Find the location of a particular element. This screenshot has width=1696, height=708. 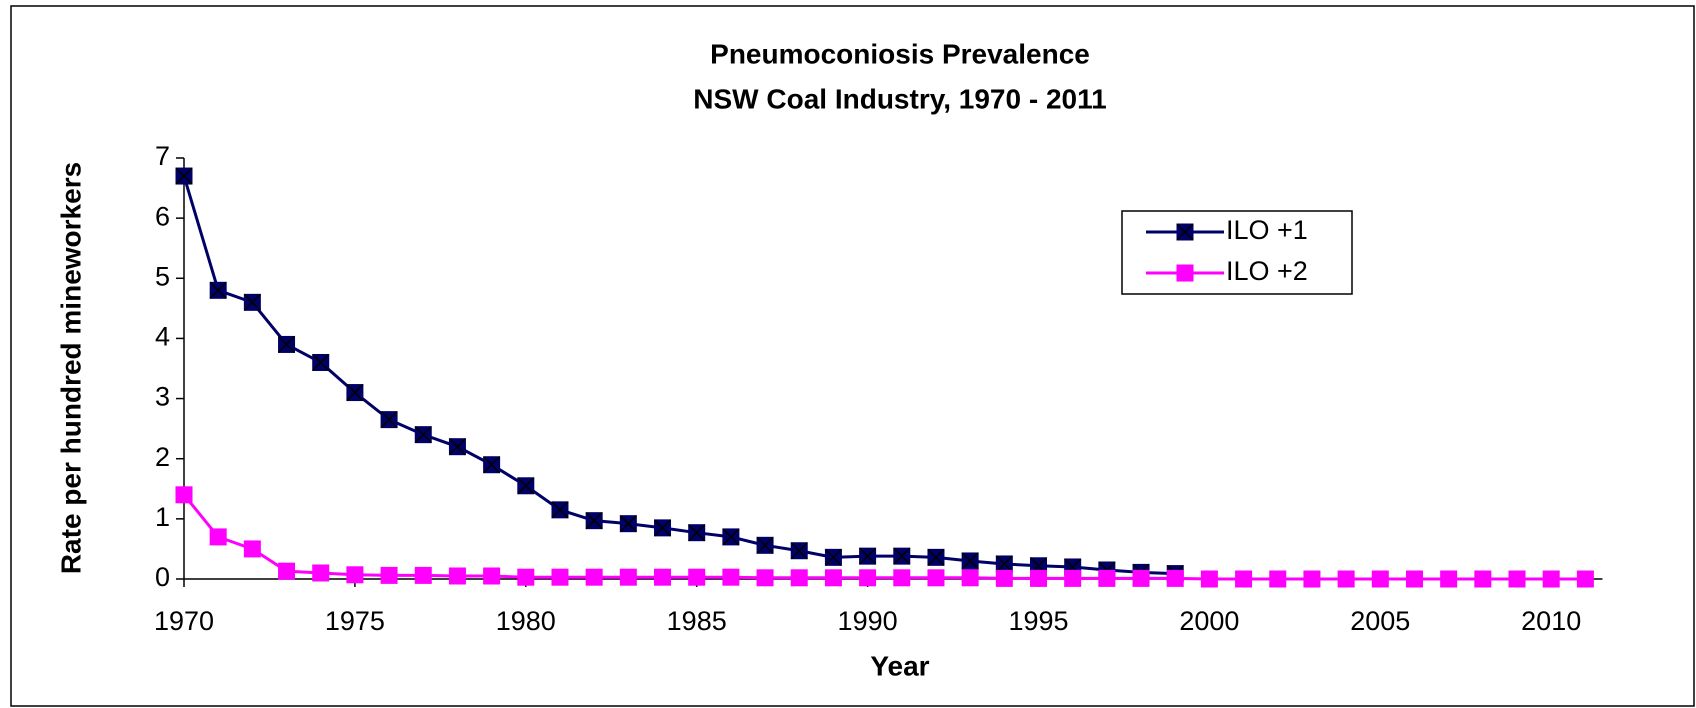

series is located at coordinates (884, 537).